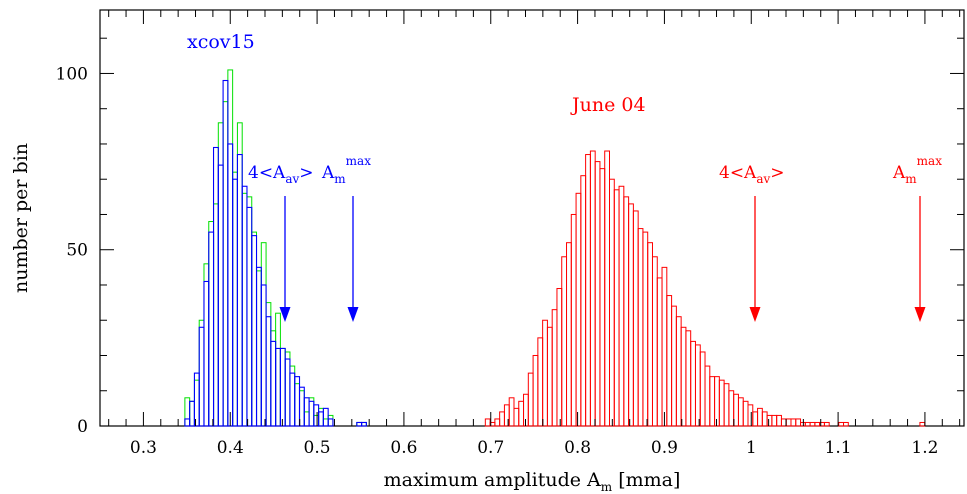  I want to click on annotation-red-avg: 4<Aav>, so click(752, 242).